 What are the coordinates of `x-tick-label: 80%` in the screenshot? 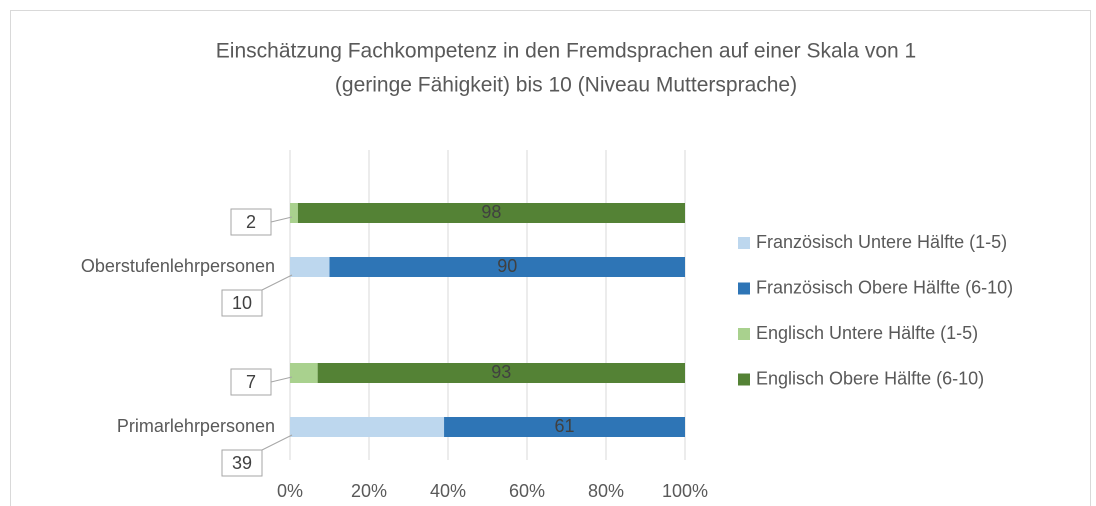 It's located at (606, 491).